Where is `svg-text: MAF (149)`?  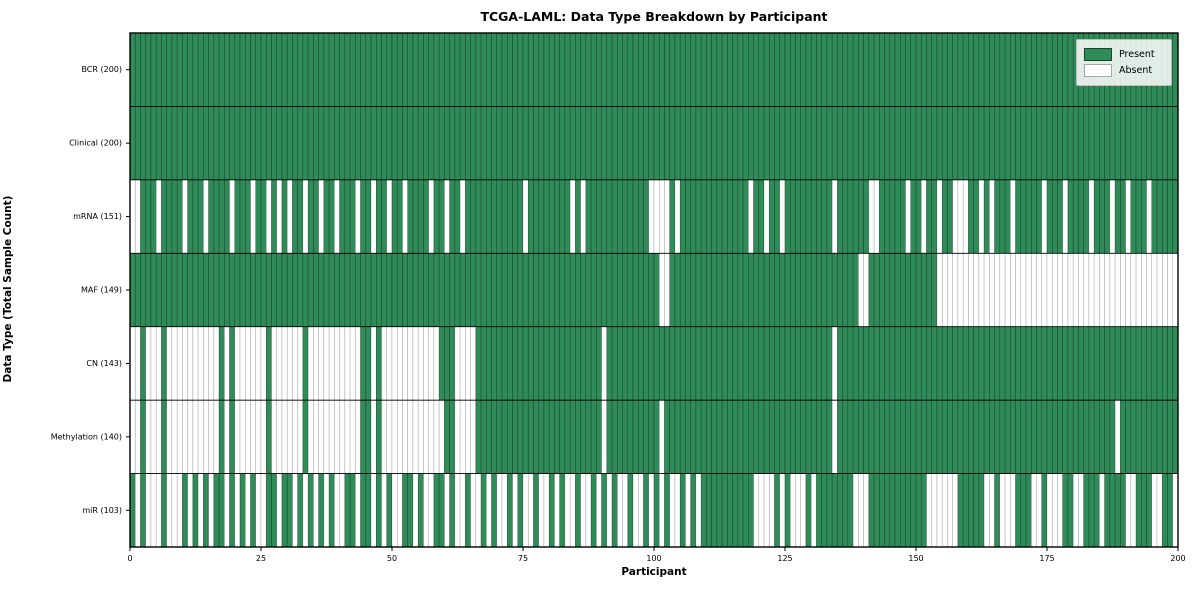
svg-text: MAF (149) is located at coordinates (101, 290).